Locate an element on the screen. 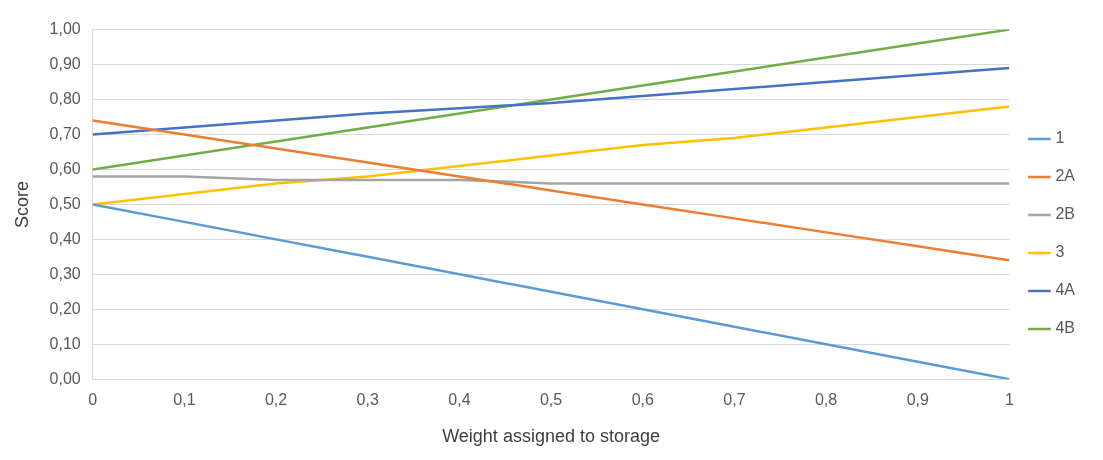  legend-label: 3 is located at coordinates (1060, 252).